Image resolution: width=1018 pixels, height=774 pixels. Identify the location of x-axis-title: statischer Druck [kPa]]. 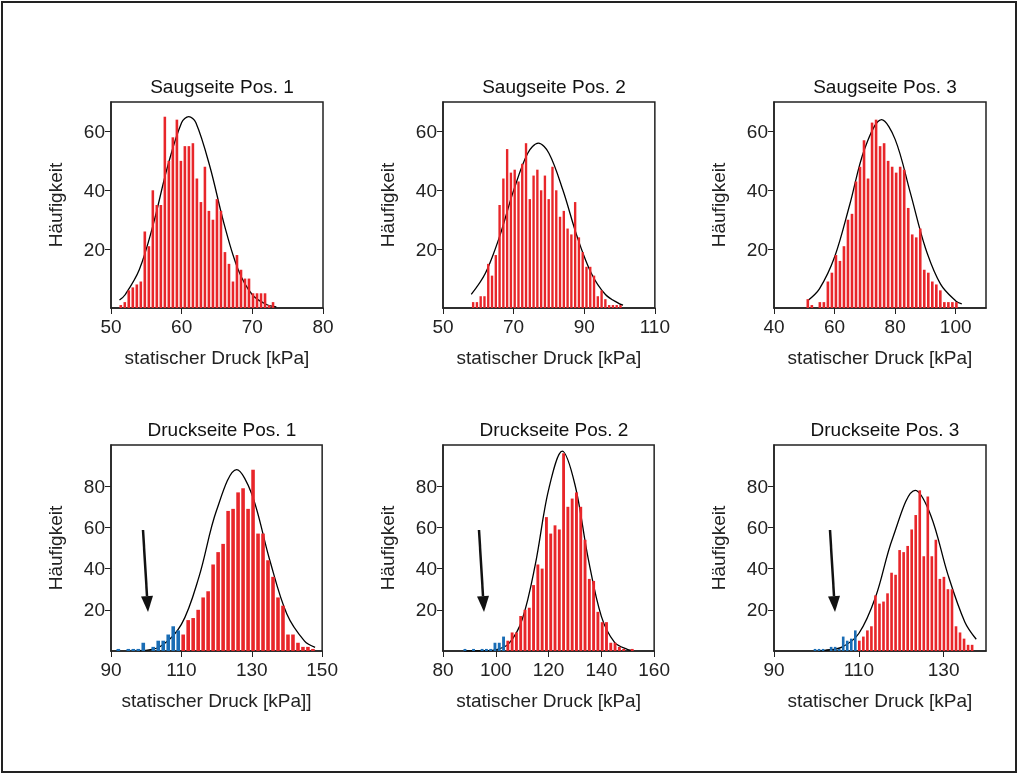
(216, 700).